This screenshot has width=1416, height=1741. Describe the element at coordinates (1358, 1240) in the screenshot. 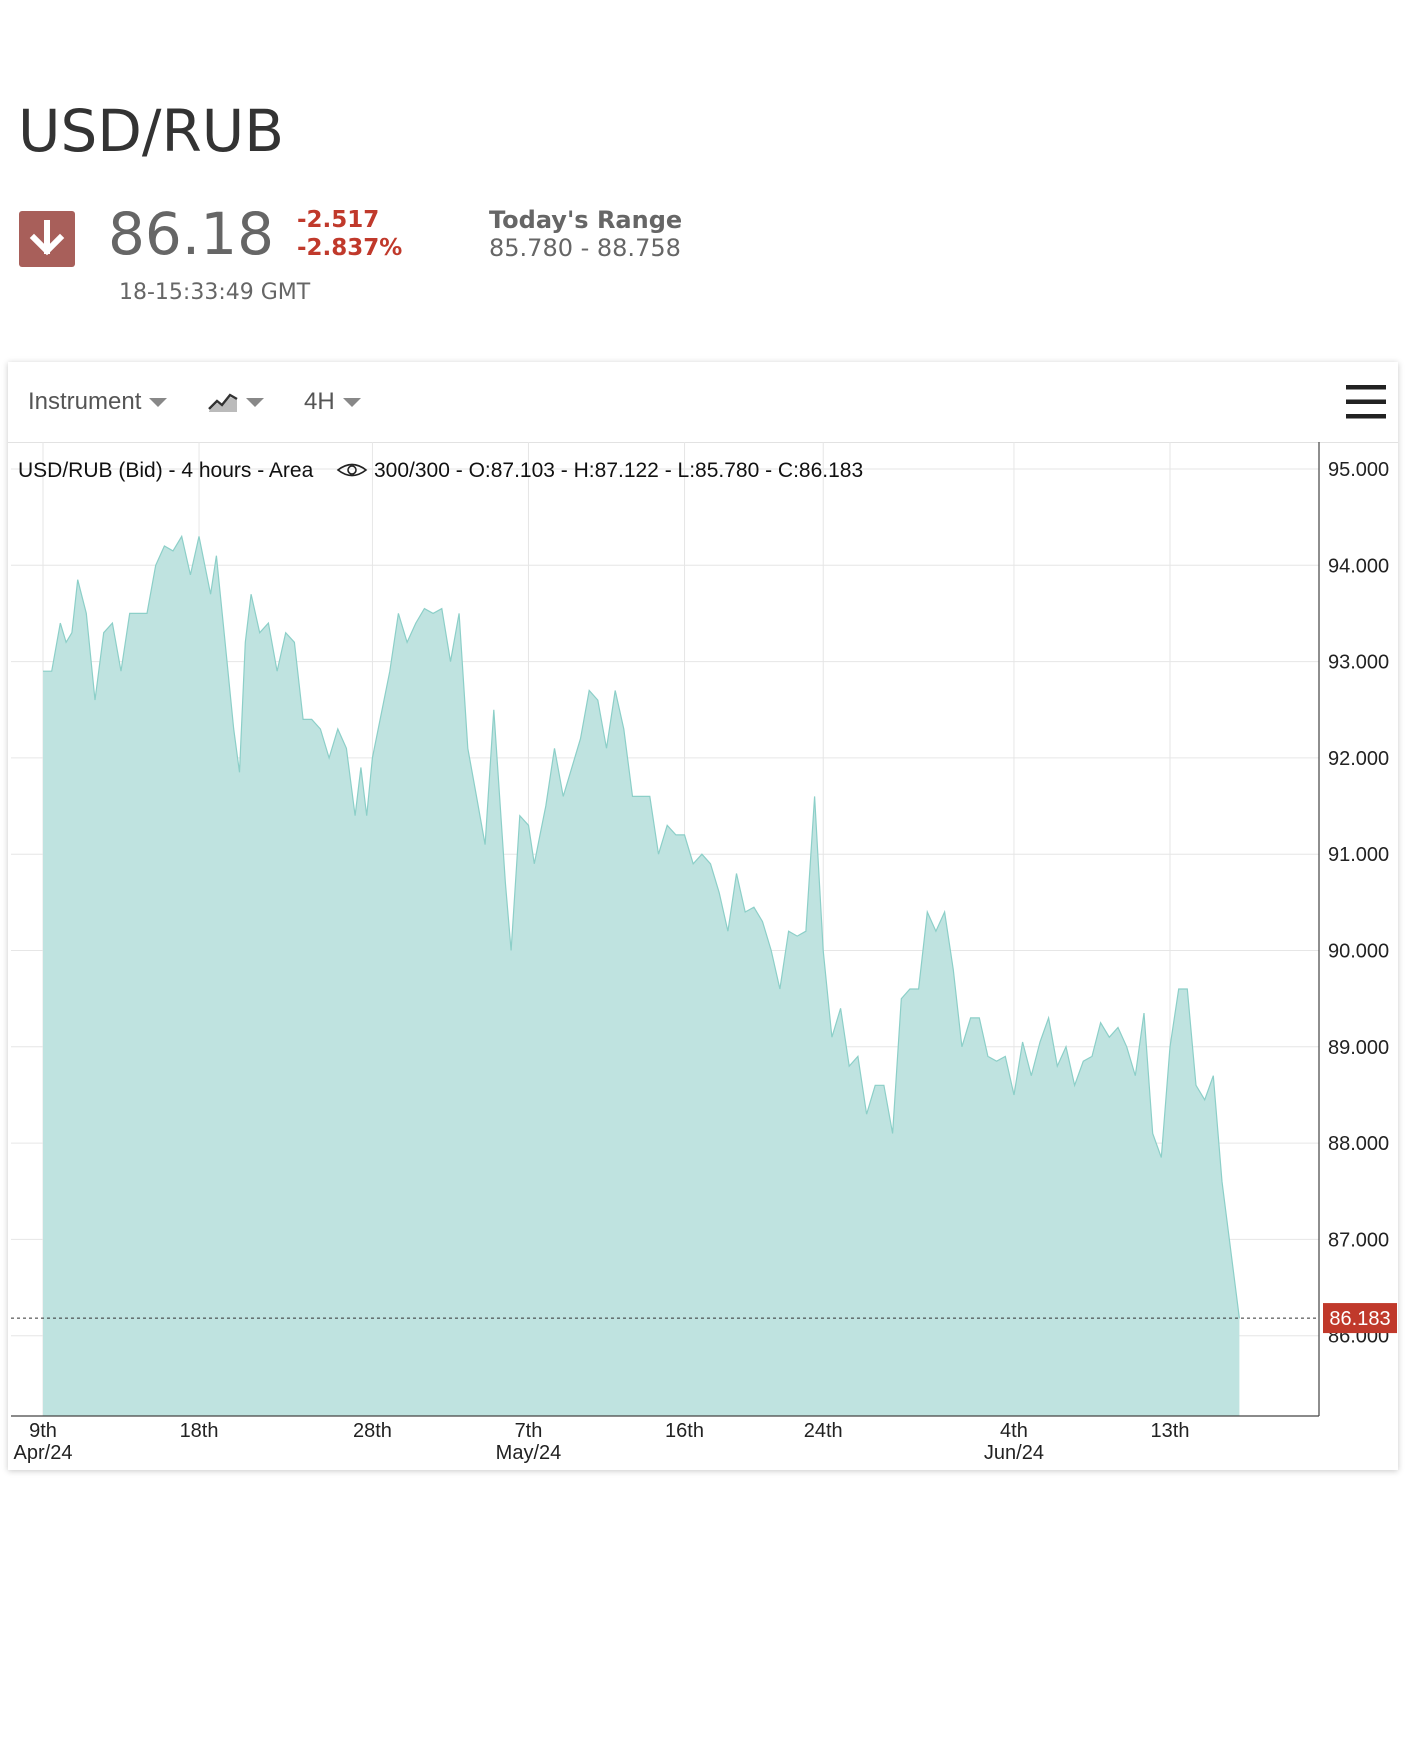

I see `y-tick-label: 87.000` at that location.